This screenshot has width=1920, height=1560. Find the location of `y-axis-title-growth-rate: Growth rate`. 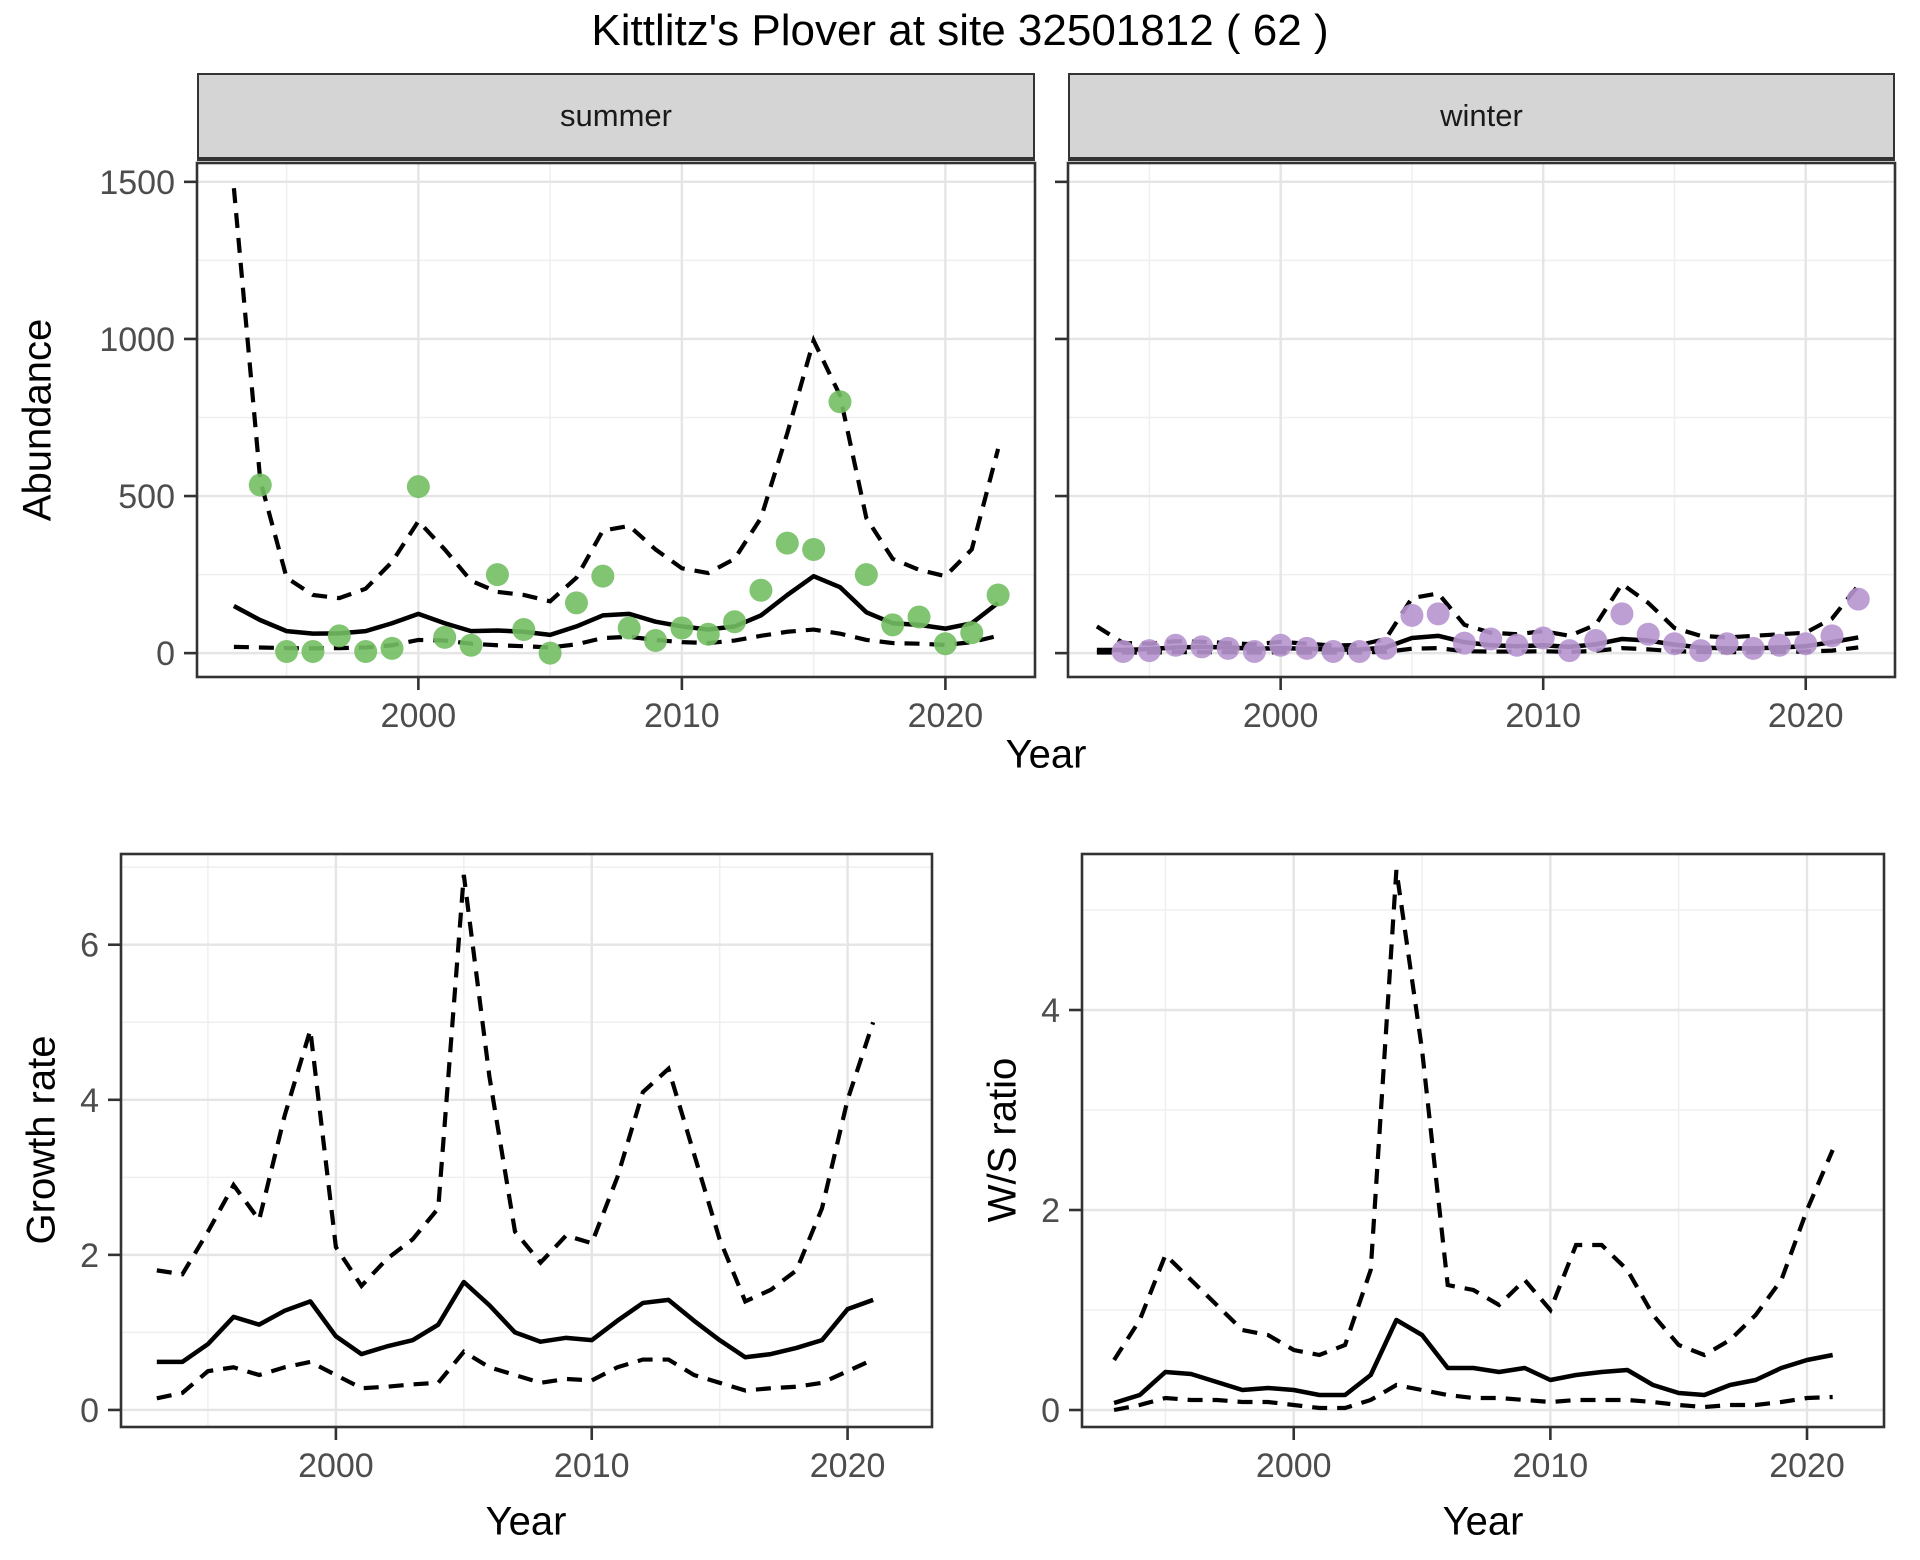

y-axis-title-growth-rate: Growth rate is located at coordinates (41, 1140).